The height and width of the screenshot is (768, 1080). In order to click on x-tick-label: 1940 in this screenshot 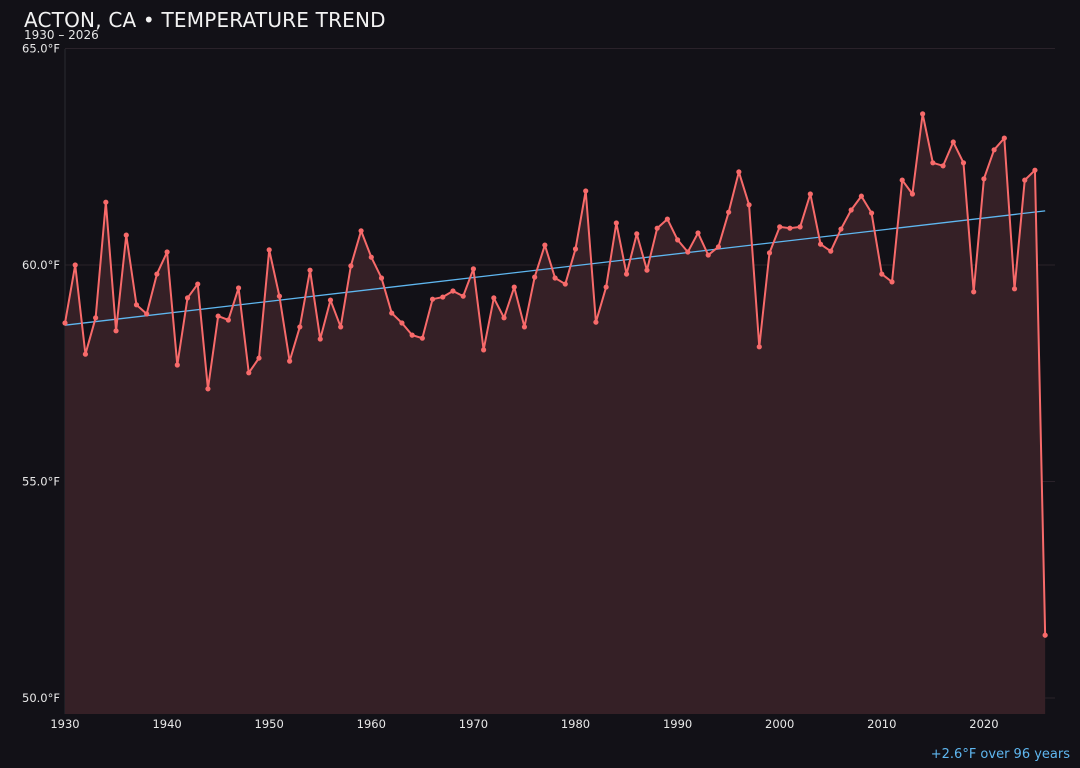, I will do `click(166, 724)`.